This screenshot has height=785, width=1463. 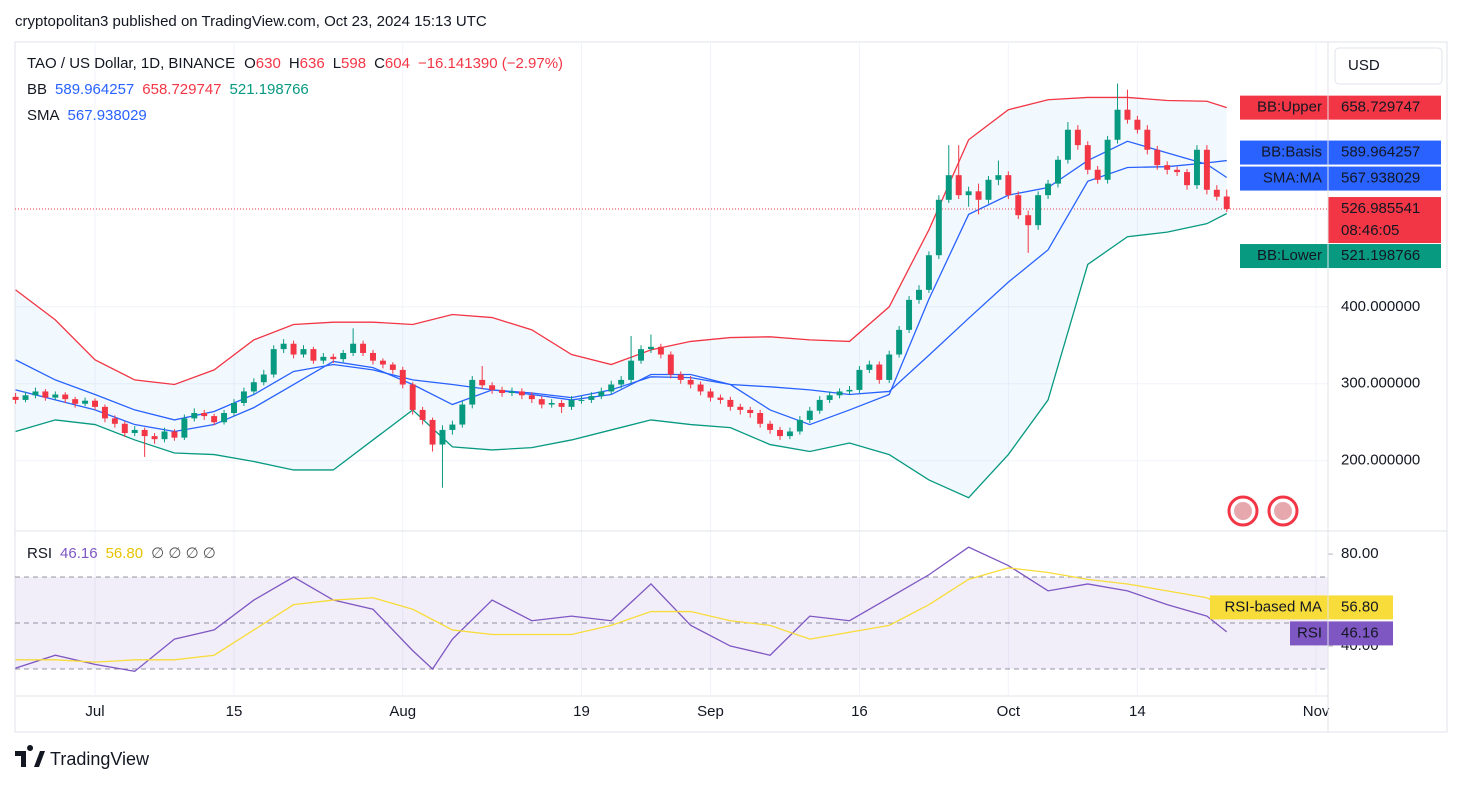 I want to click on rsi-label: RSI, so click(x=39, y=553).